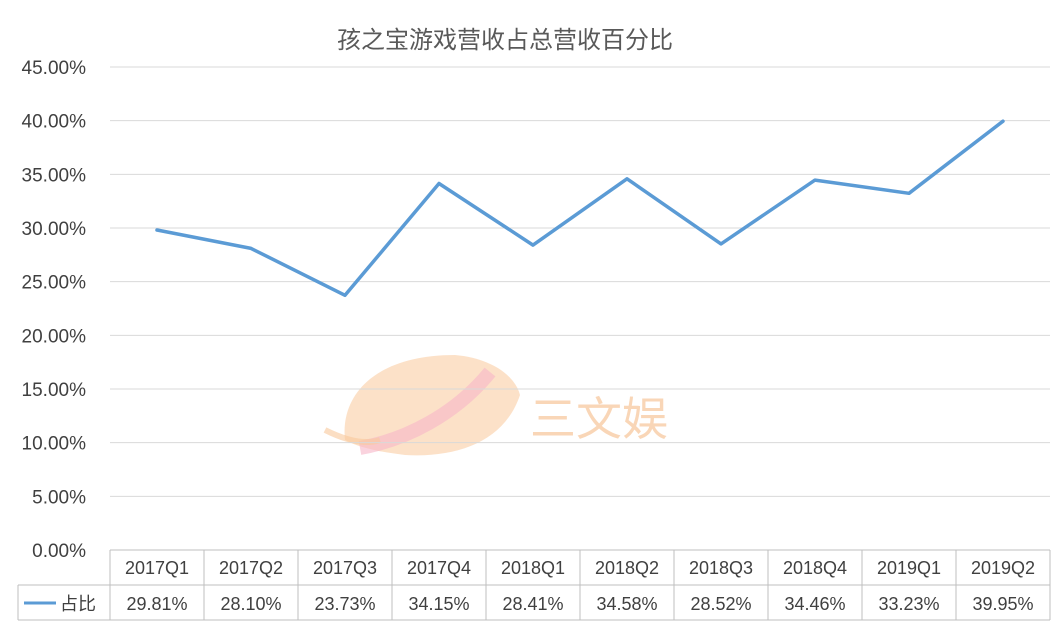  Describe the element at coordinates (251, 568) in the screenshot. I see `x-tick-label: 2017Q2` at that location.